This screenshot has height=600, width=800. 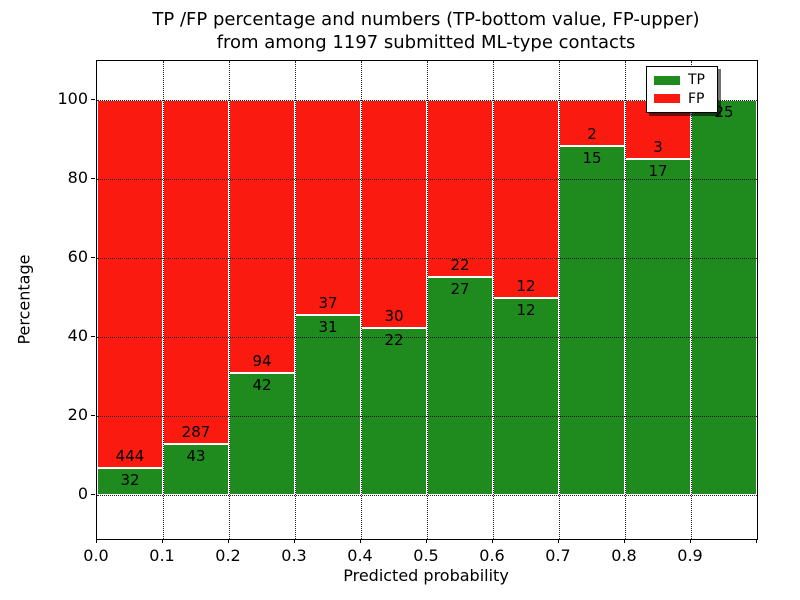 What do you see at coordinates (667, 99) in the screenshot?
I see `fp-legend-swatch` at bounding box center [667, 99].